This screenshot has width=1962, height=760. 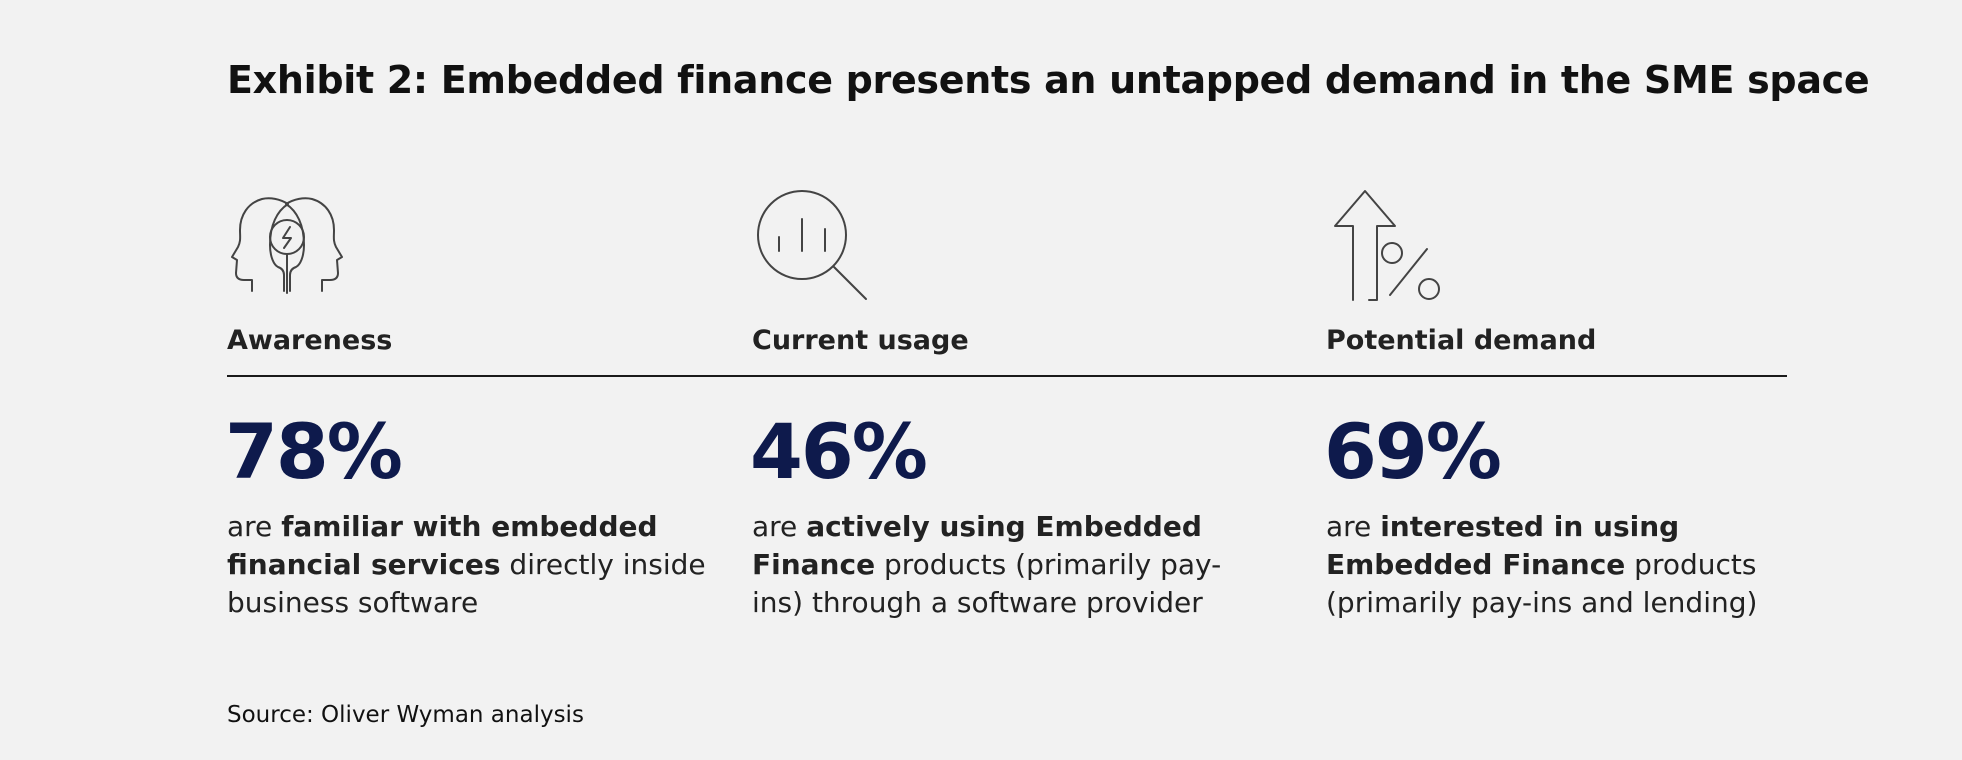 I want to click on current-usage-label: Current usage, so click(x=860, y=340).